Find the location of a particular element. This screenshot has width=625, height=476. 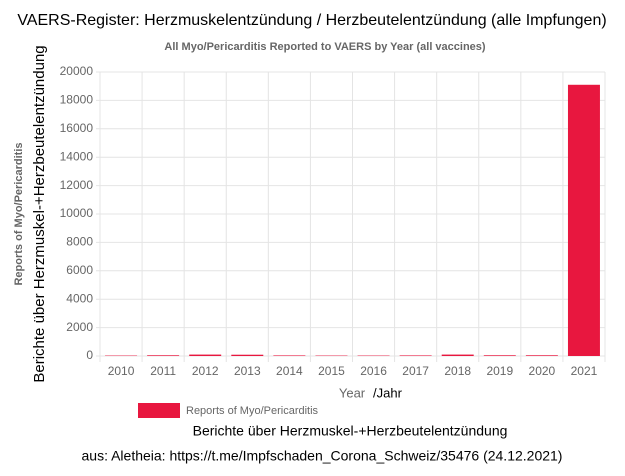

x-tick-label: 2019 is located at coordinates (499, 371).